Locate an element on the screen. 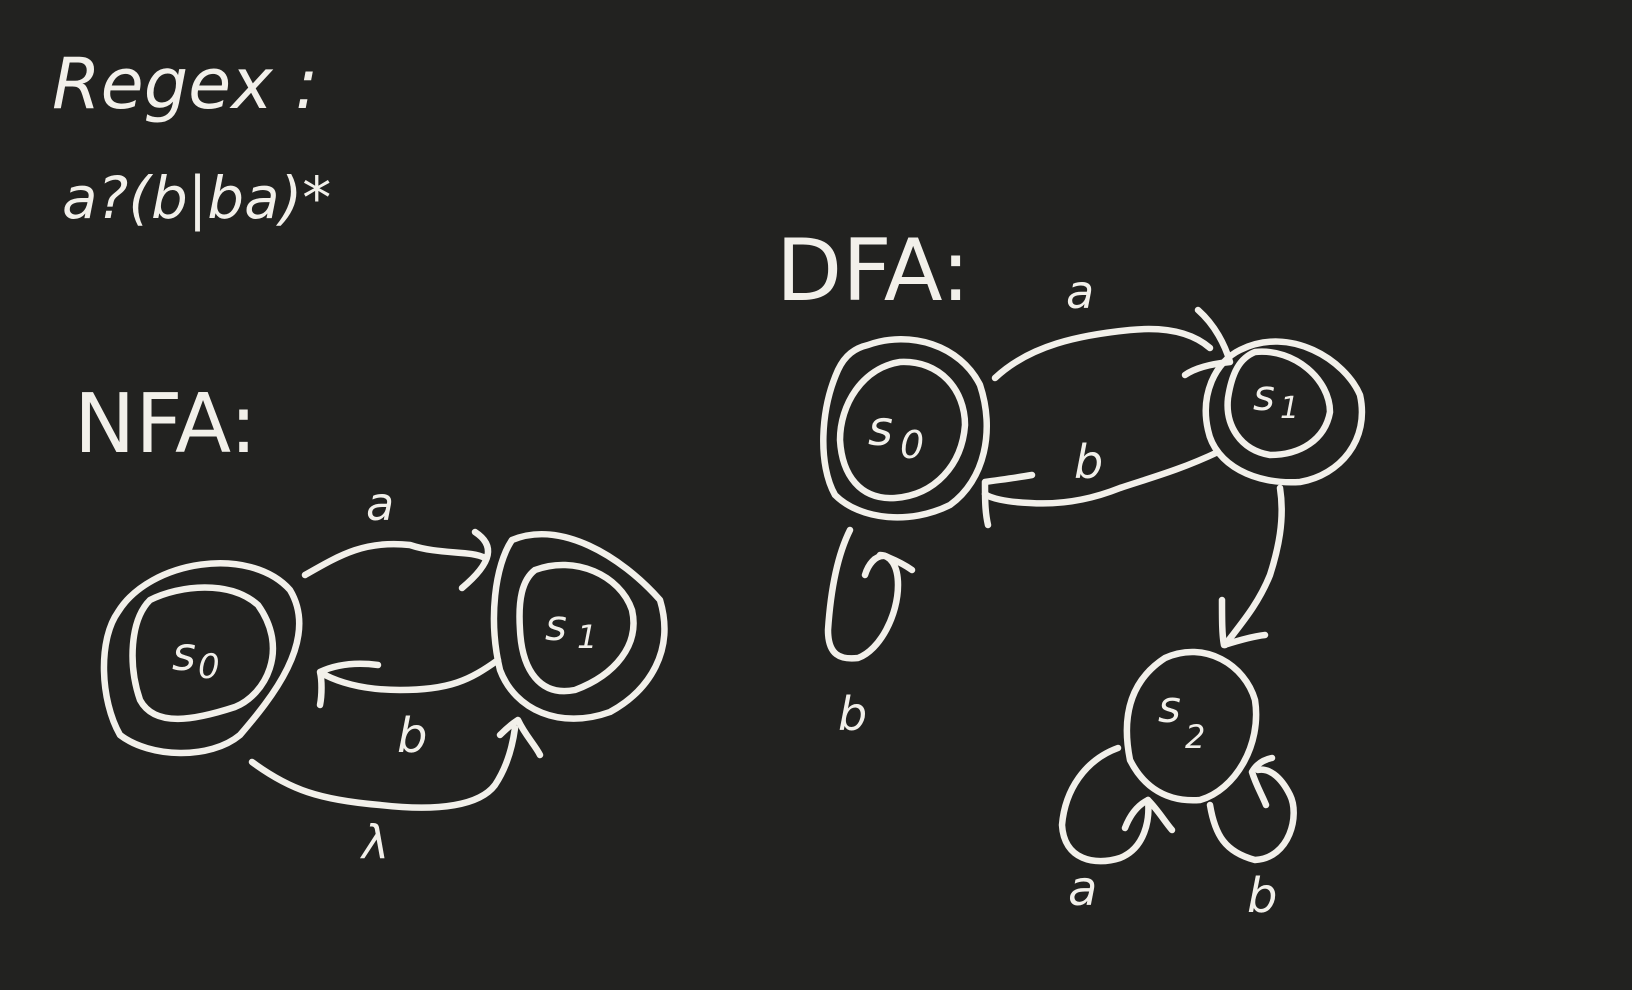 This screenshot has height=990, width=1632. dfa-loop-s2a-label: a is located at coordinates (1082, 889).